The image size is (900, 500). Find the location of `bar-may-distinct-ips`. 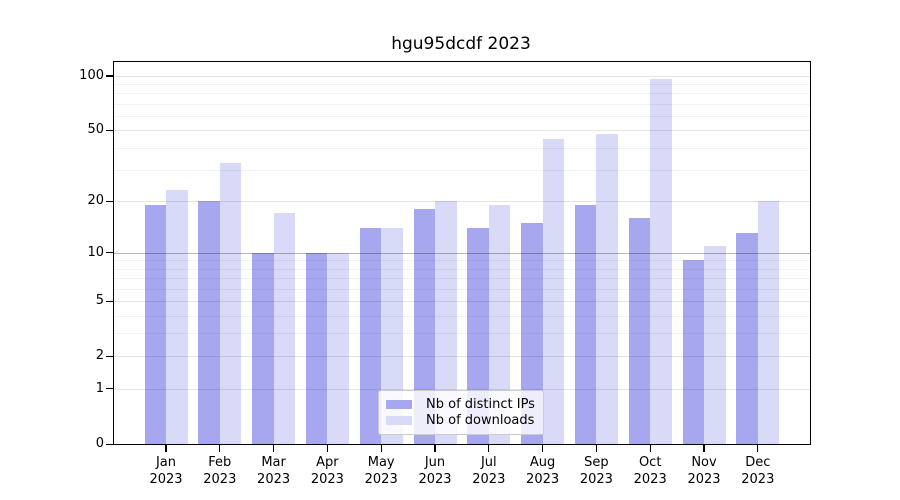

bar-may-distinct-ips is located at coordinates (370, 335).